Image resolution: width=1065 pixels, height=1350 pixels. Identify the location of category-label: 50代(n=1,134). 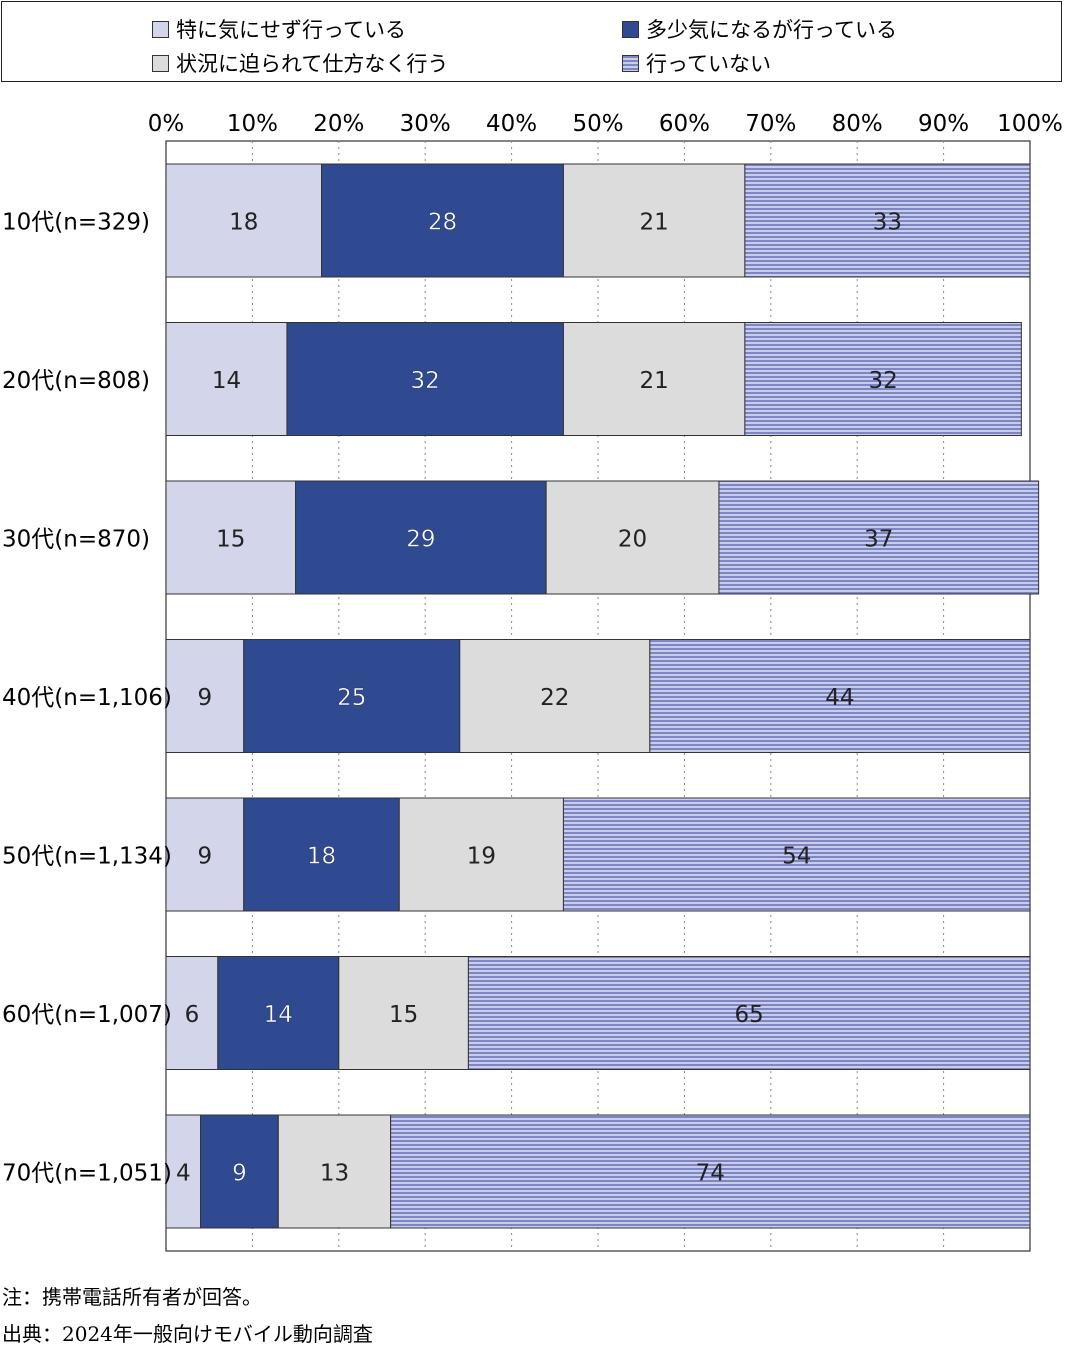
(87, 857).